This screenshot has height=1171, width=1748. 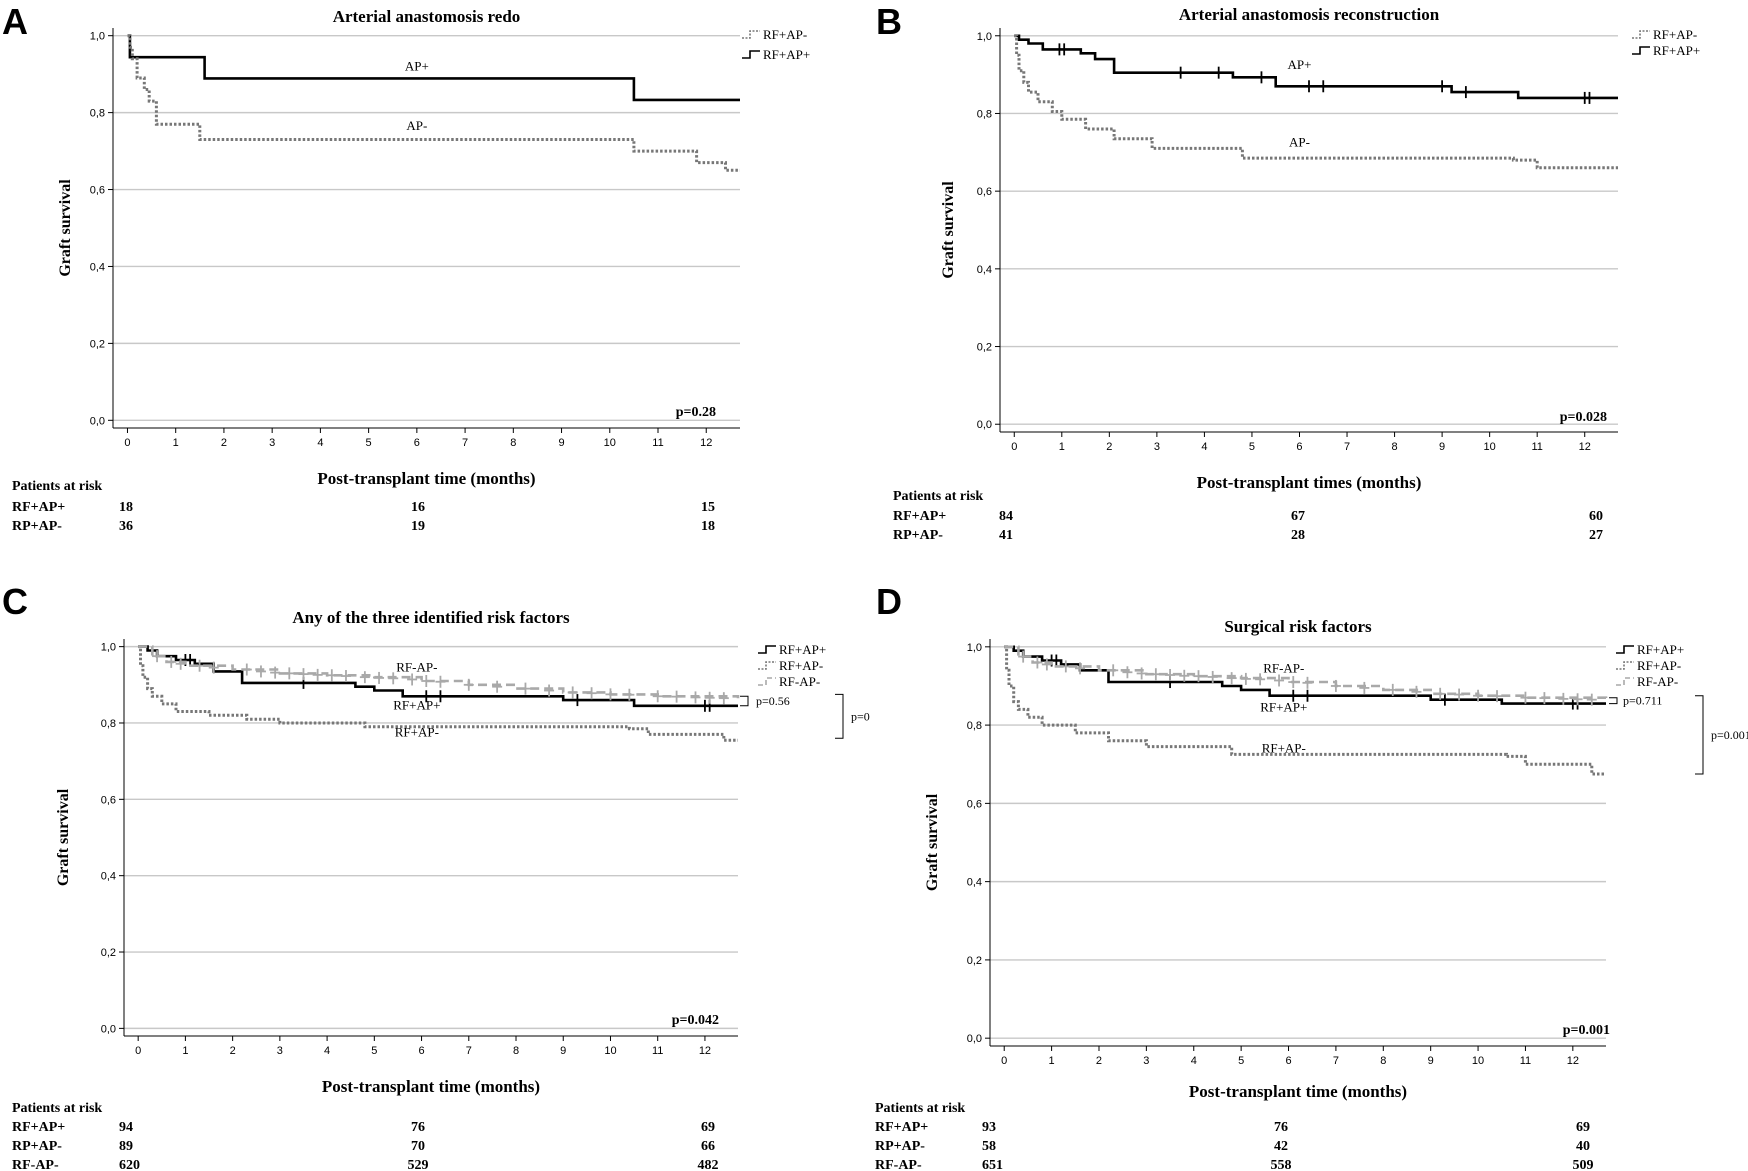 What do you see at coordinates (889, 21) in the screenshot?
I see `panel-letter: B` at bounding box center [889, 21].